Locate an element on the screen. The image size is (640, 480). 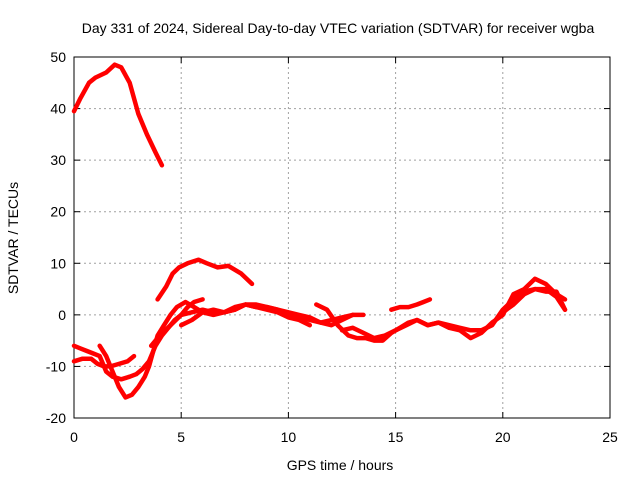
y-tick-label: -10 is located at coordinates (56, 366).